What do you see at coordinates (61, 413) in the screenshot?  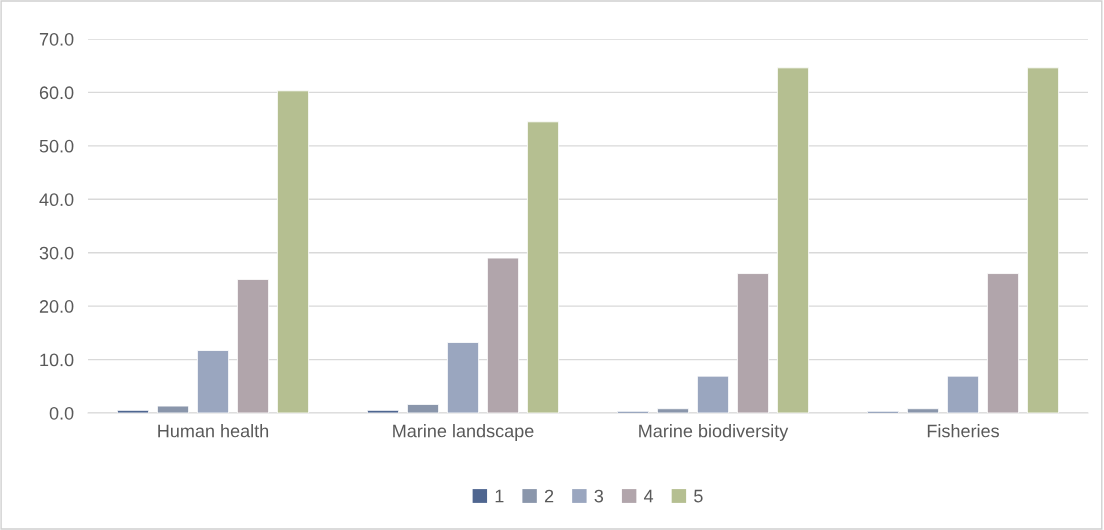 I see `y-tick-label: 0.0` at bounding box center [61, 413].